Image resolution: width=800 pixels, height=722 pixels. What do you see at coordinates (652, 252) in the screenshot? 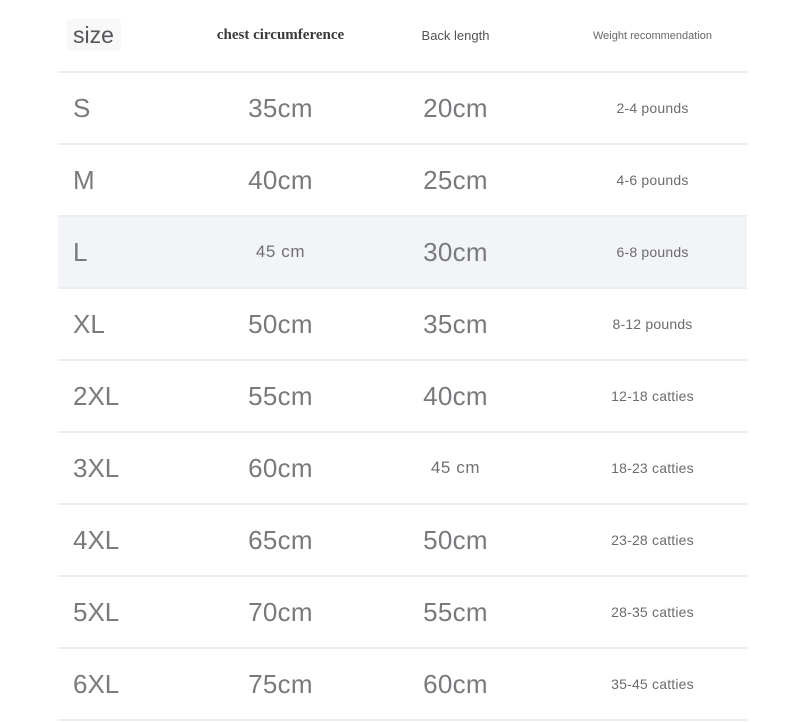
I see `weight-value: 6-8 pounds` at bounding box center [652, 252].